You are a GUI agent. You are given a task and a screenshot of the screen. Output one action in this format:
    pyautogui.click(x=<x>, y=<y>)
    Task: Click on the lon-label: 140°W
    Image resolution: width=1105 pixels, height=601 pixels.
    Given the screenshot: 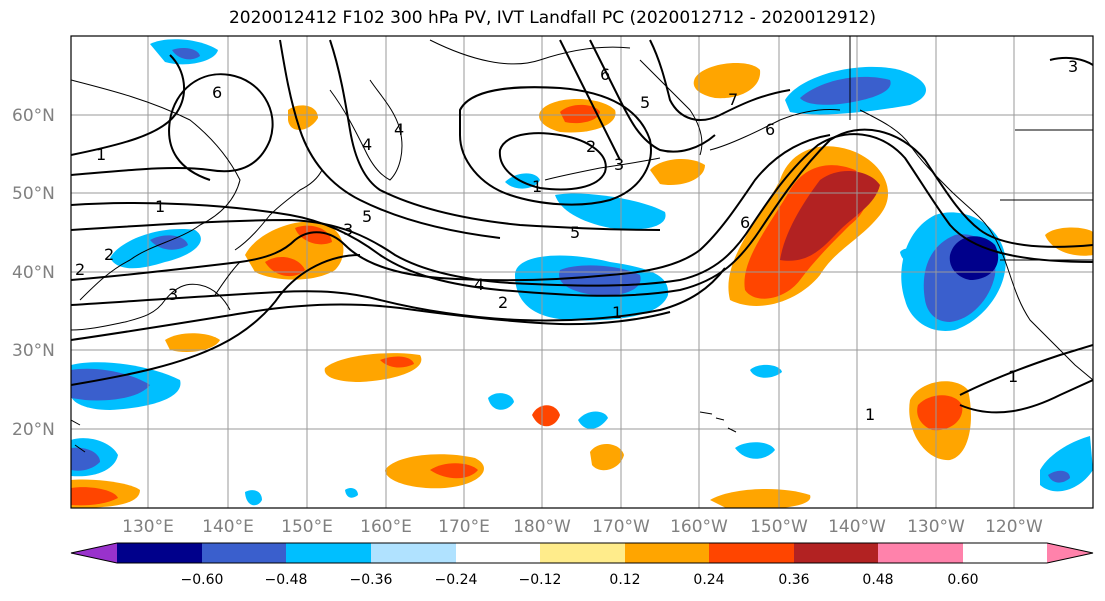 What is the action you would take?
    pyautogui.click(x=857, y=527)
    